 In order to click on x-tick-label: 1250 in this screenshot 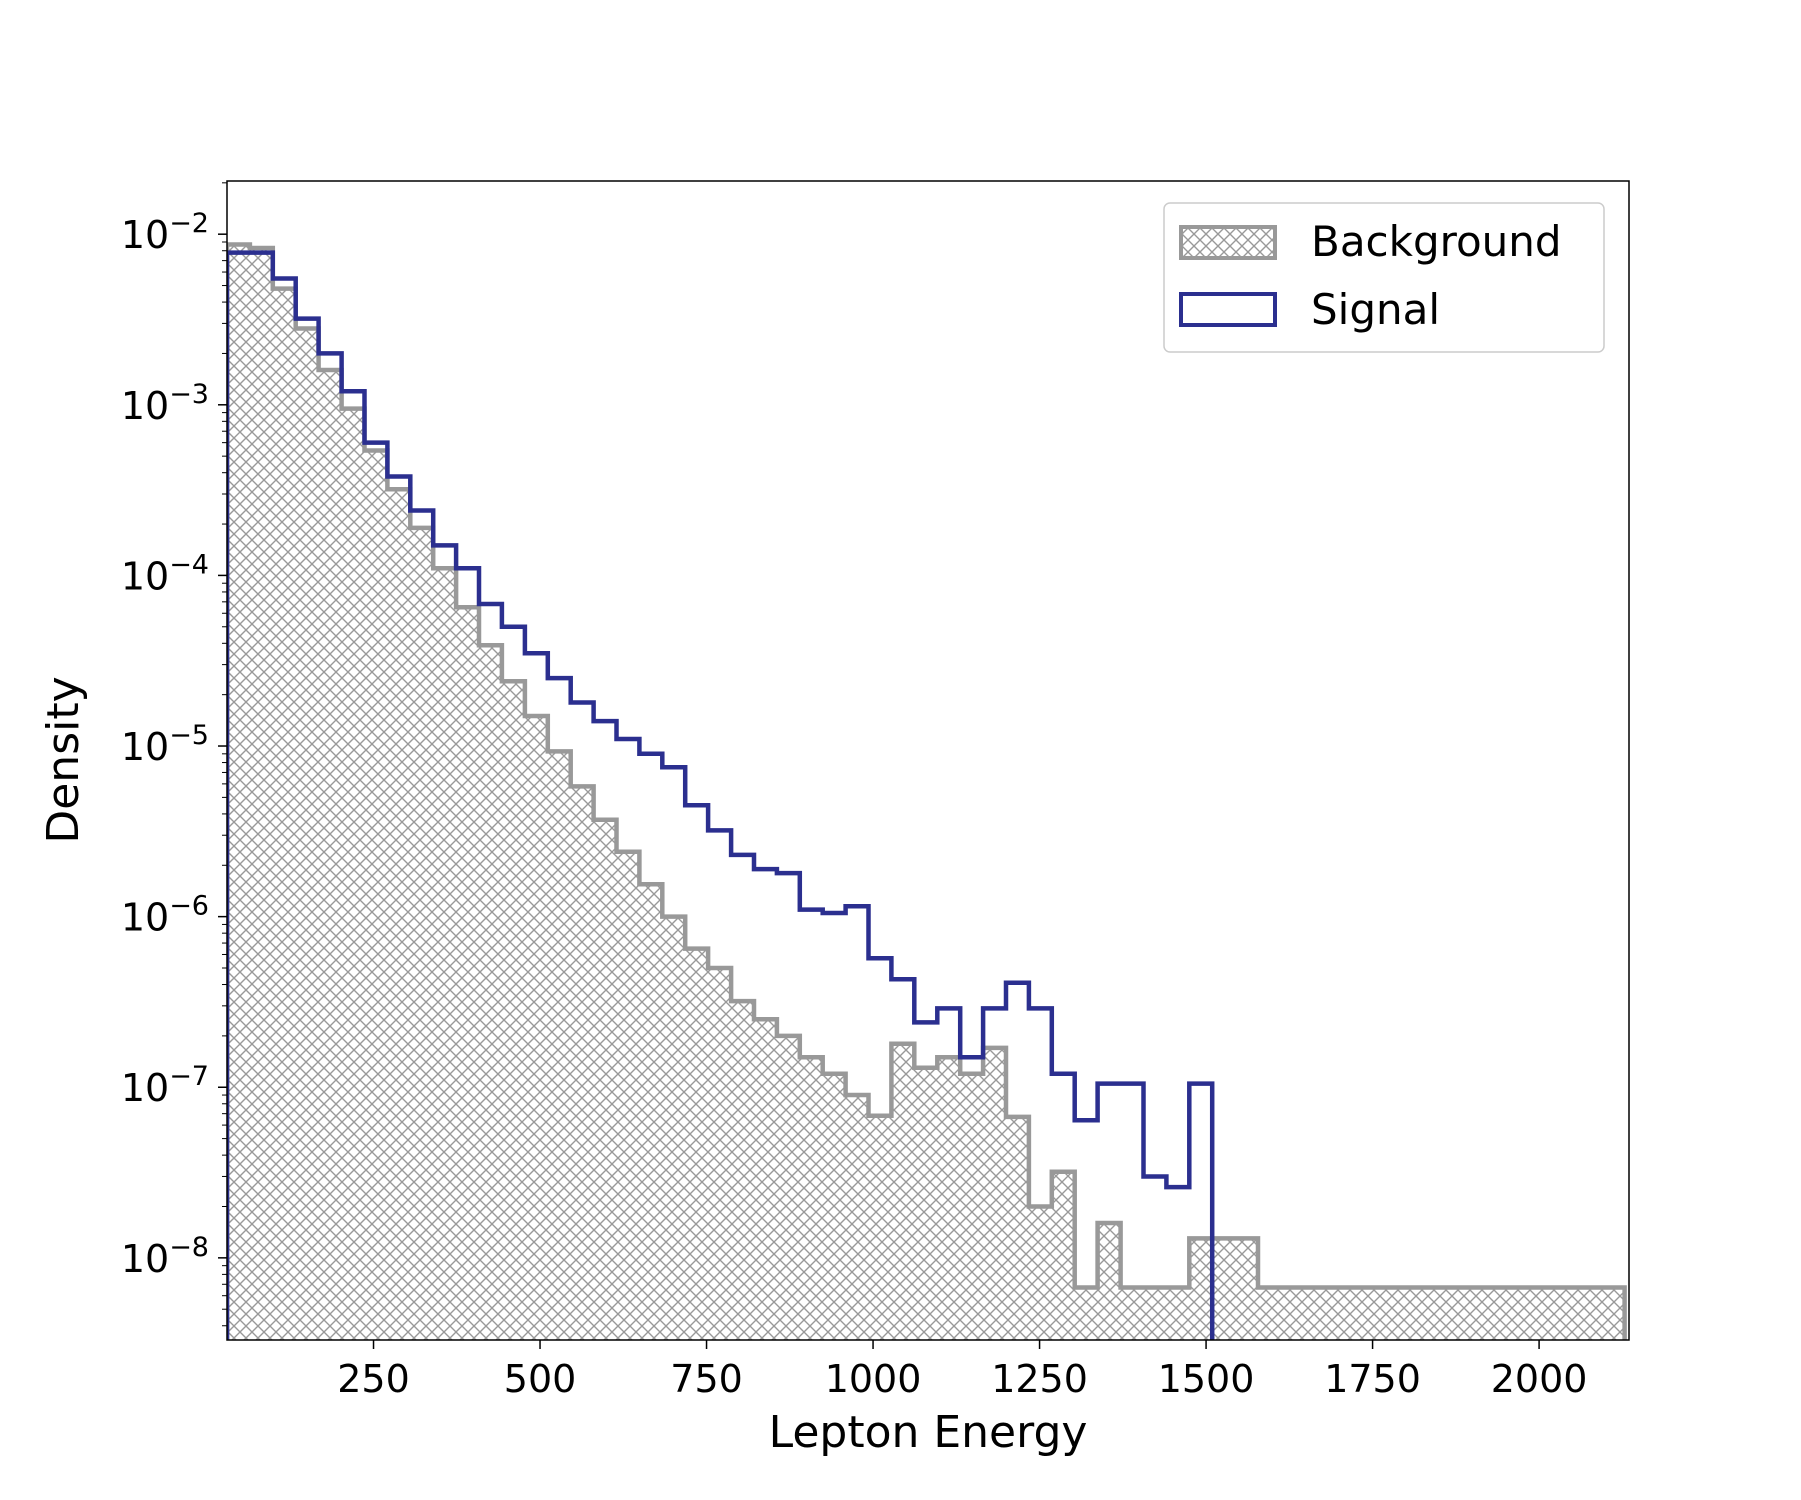, I will do `click(1039, 1379)`.